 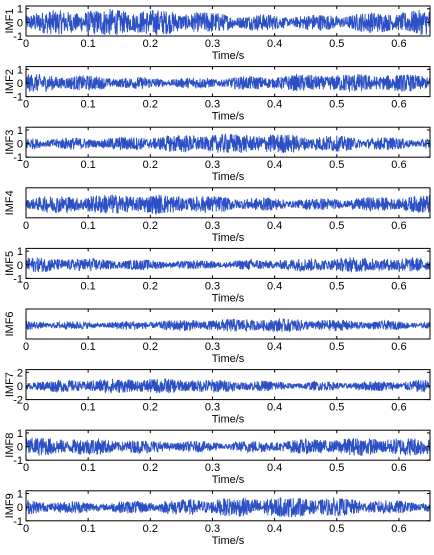 What do you see at coordinates (10, 384) in the screenshot?
I see `y-axis-label: IMF7` at bounding box center [10, 384].